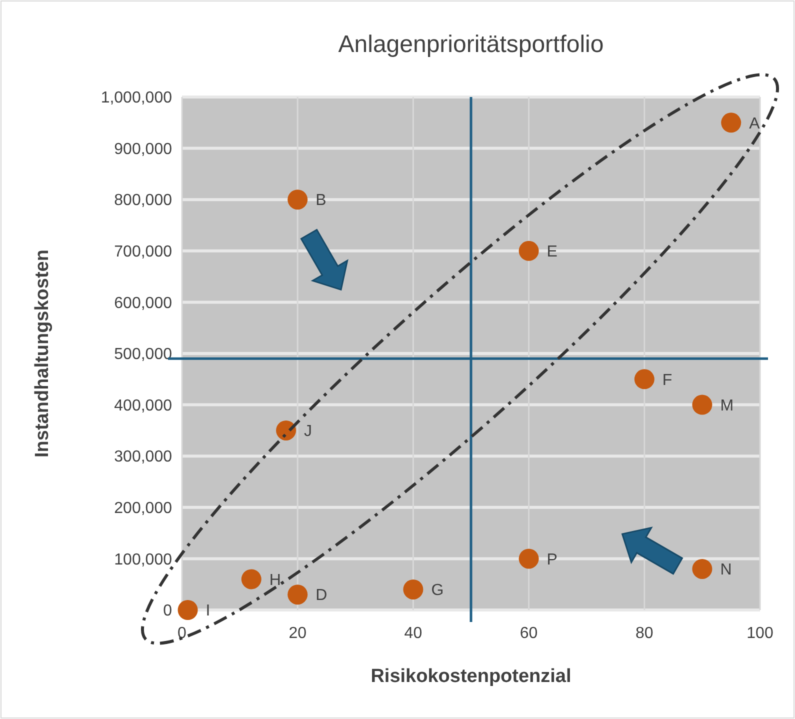 Image resolution: width=795 pixels, height=719 pixels. What do you see at coordinates (322, 595) in the screenshot?
I see `annotation: D` at bounding box center [322, 595].